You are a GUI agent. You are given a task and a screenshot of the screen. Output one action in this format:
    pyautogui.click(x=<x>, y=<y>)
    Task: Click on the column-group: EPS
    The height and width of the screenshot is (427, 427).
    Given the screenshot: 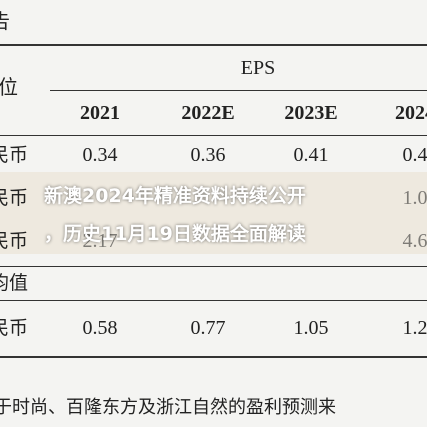 What is the action you would take?
    pyautogui.click(x=258, y=68)
    